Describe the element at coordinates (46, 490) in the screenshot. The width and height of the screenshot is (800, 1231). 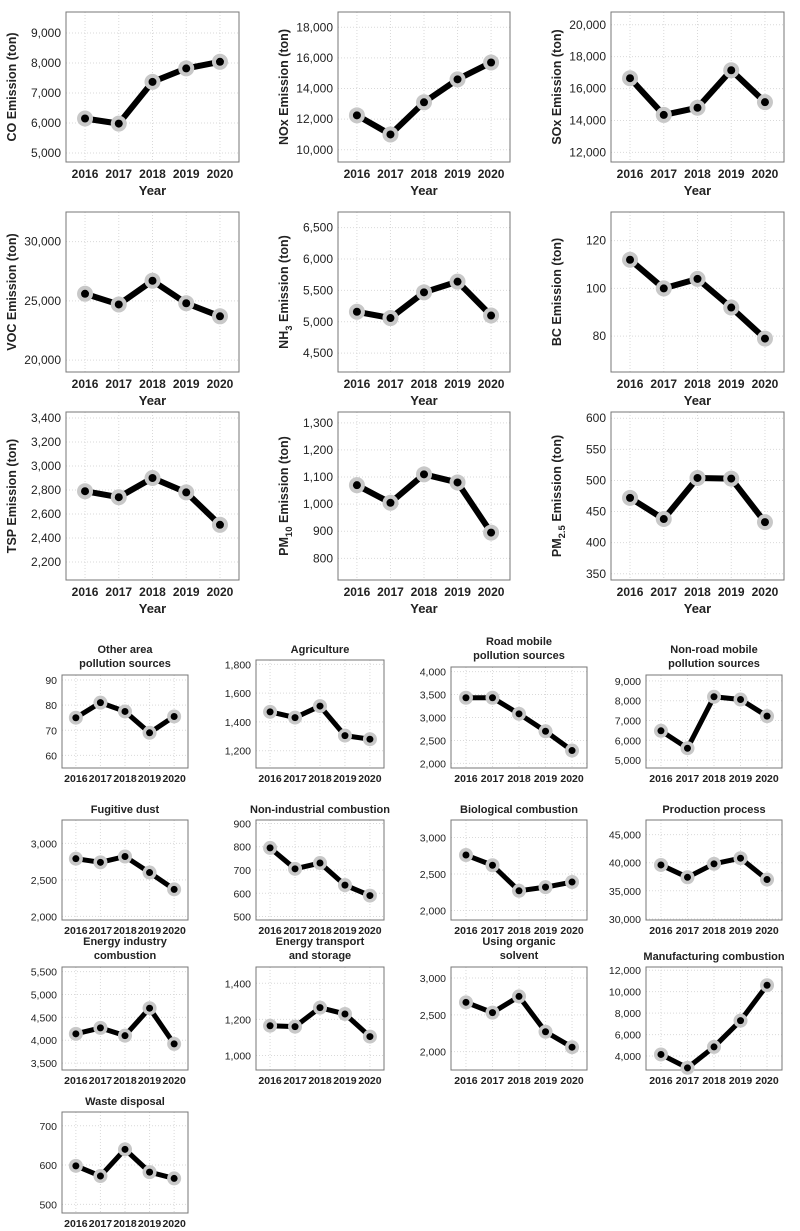
I see `y-tick-label: 2,800` at that location.